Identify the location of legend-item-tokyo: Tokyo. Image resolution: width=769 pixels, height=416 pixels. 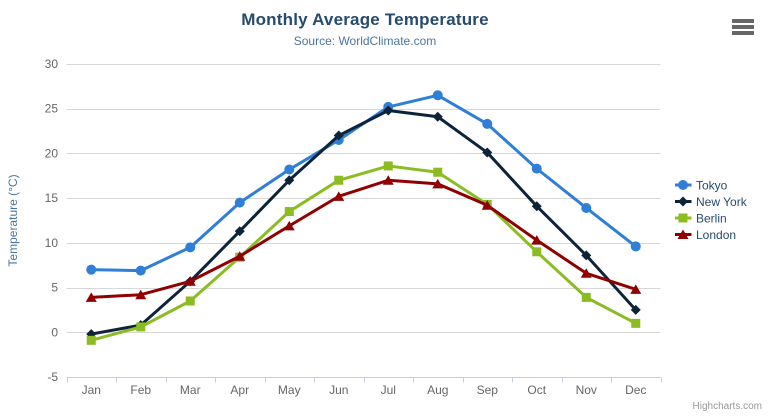
(701, 186).